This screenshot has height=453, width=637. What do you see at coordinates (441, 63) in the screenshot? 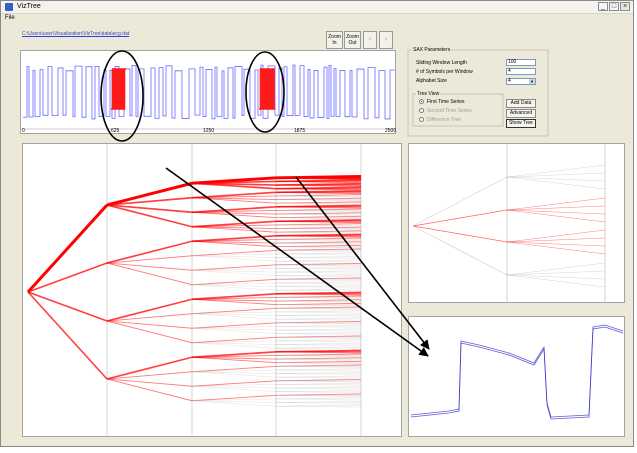
I see `window-length-label: Sliding Window Length` at bounding box center [441, 63].